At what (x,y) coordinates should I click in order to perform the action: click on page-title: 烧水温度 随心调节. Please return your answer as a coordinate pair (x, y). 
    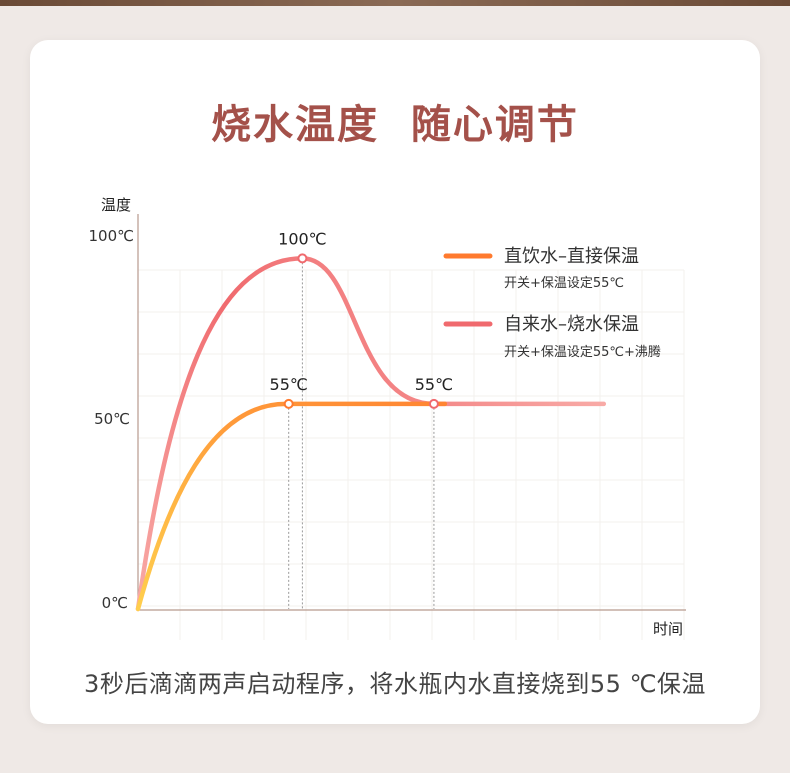
    Looking at the image, I should click on (395, 125).